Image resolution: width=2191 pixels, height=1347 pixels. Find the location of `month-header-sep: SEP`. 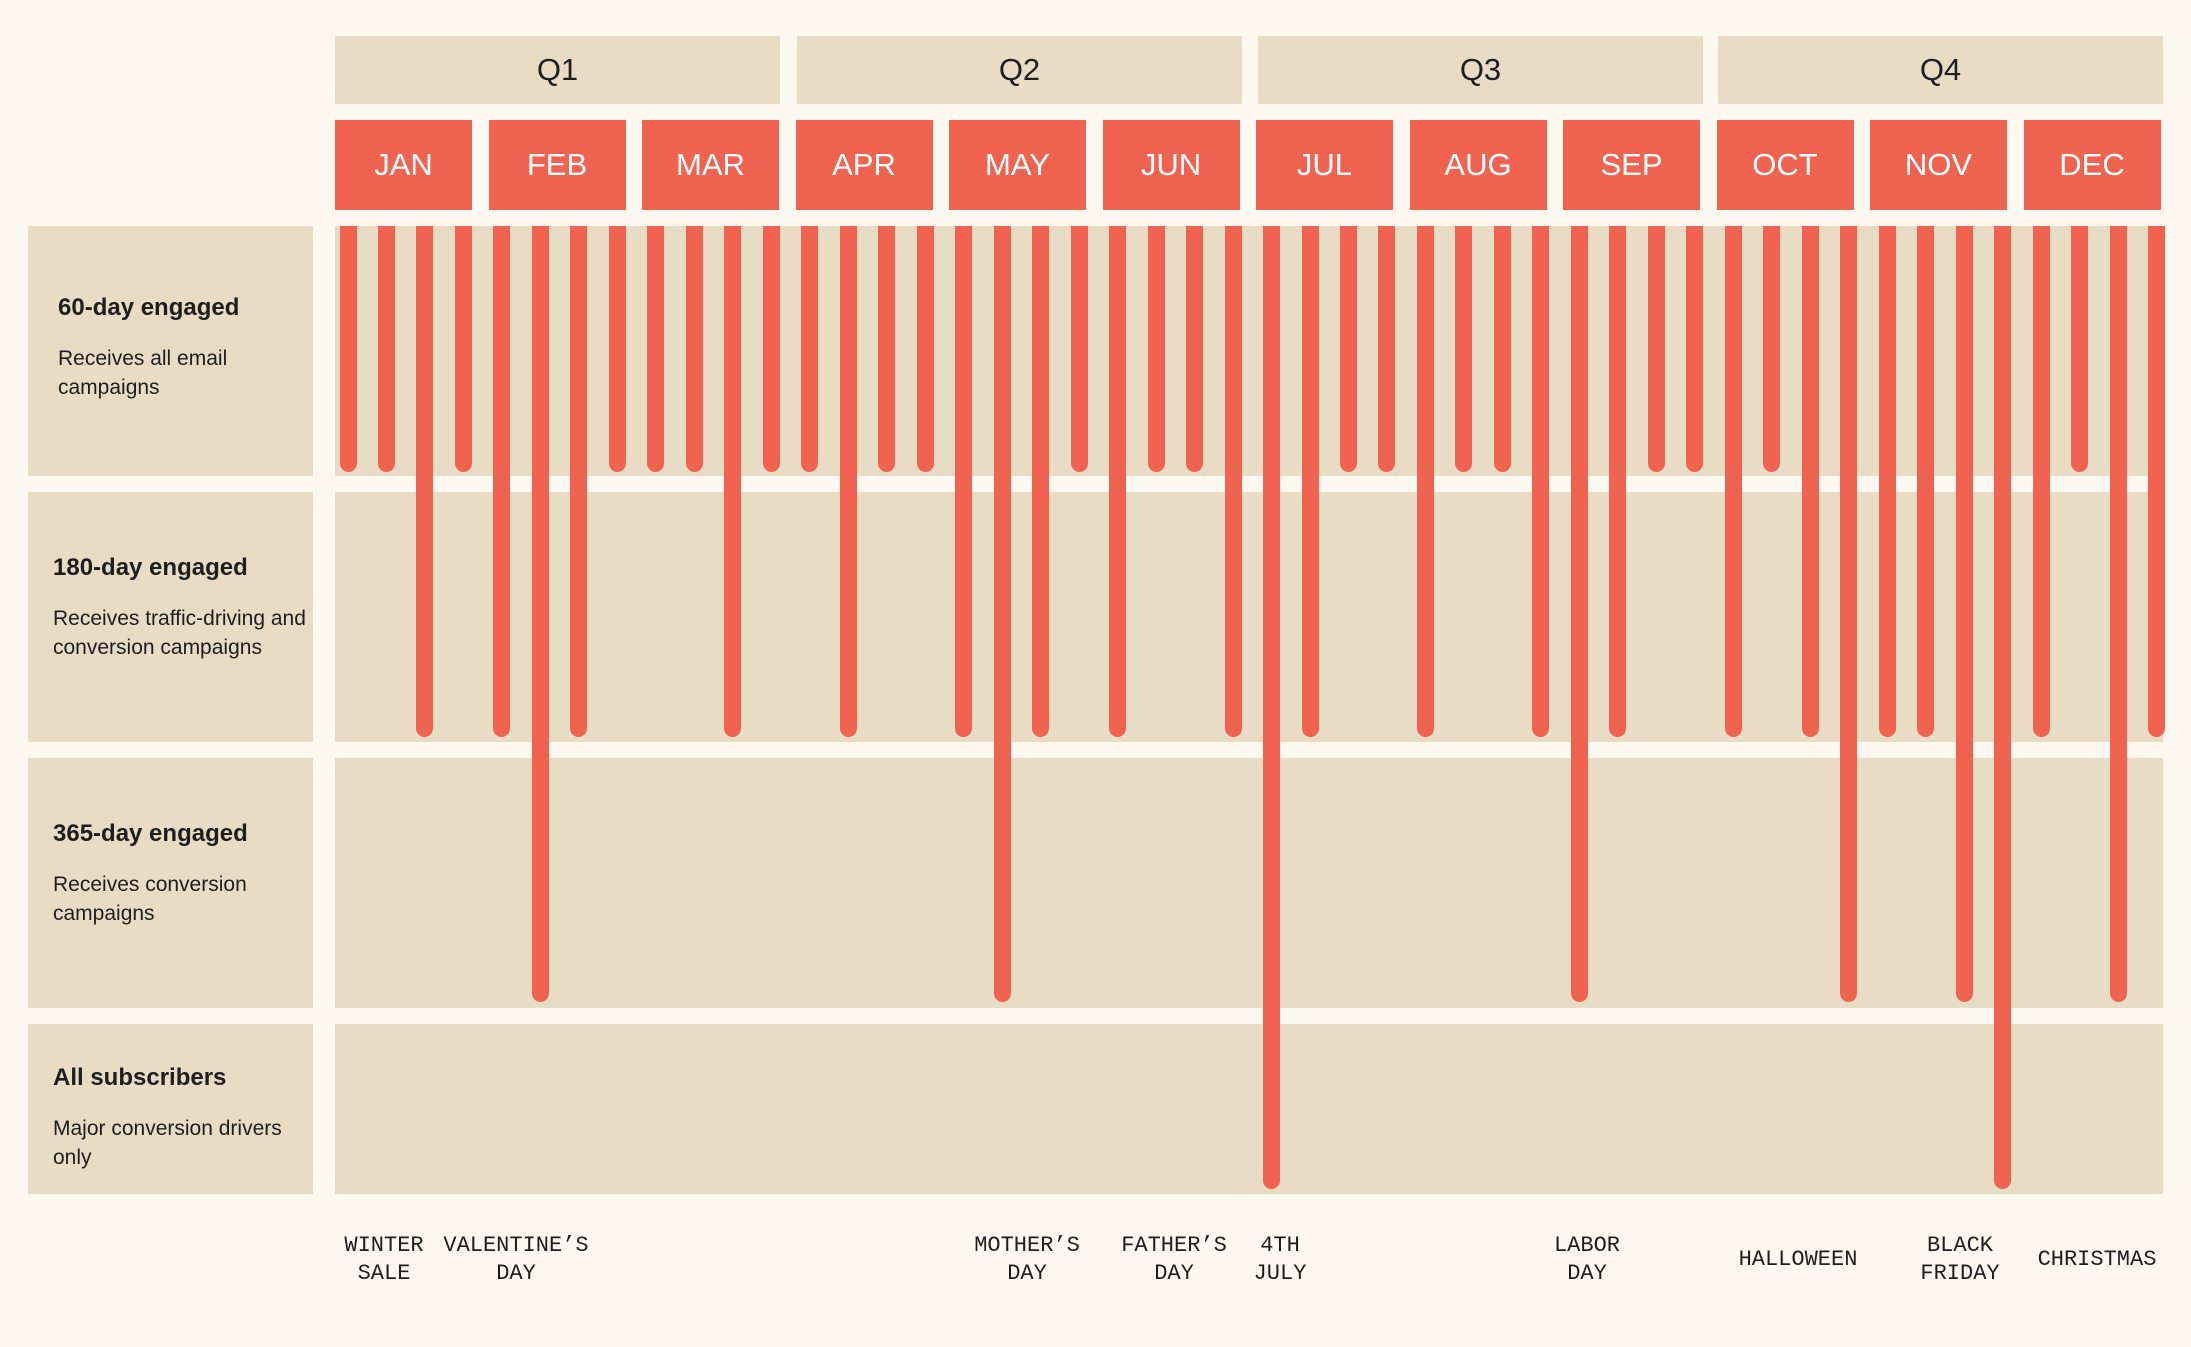

month-header-sep: SEP is located at coordinates (1631, 165).